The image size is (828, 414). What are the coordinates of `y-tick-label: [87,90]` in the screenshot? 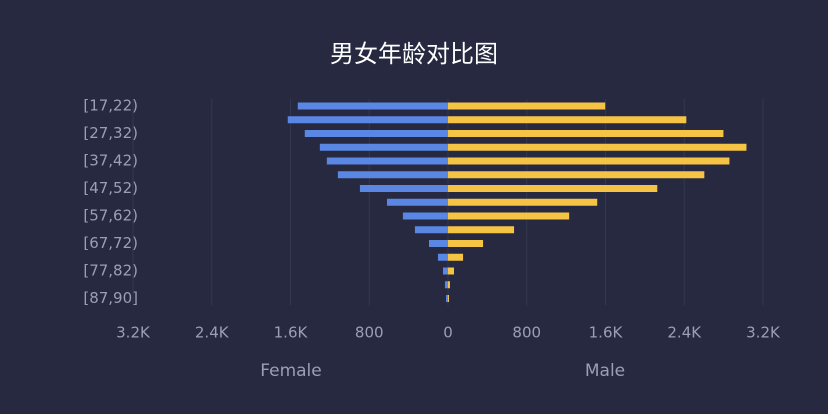 It's located at (110, 298).